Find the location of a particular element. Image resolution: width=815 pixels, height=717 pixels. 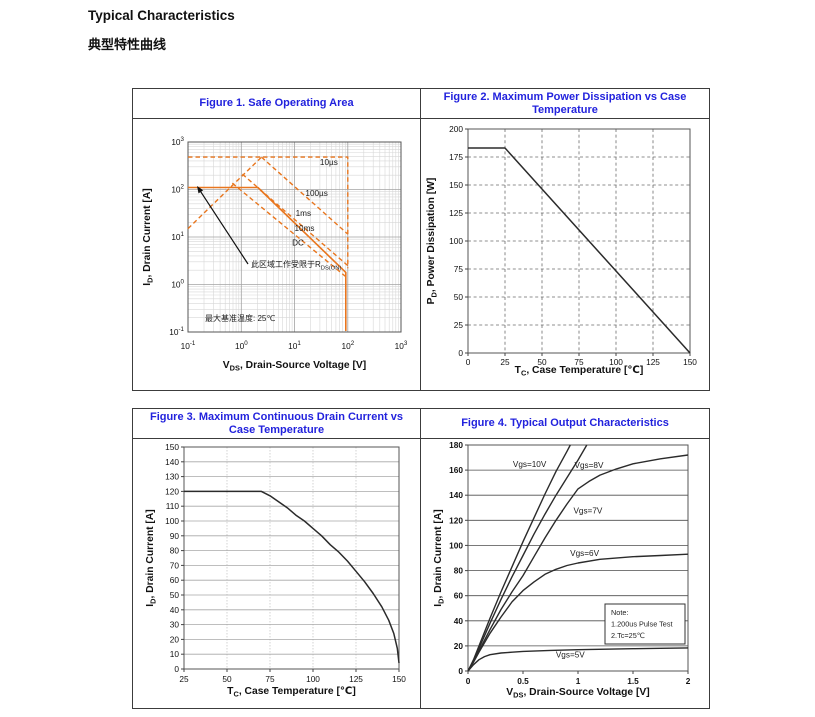

chart-note: 此区域工作受限于RDS(ON) is located at coordinates (296, 265).